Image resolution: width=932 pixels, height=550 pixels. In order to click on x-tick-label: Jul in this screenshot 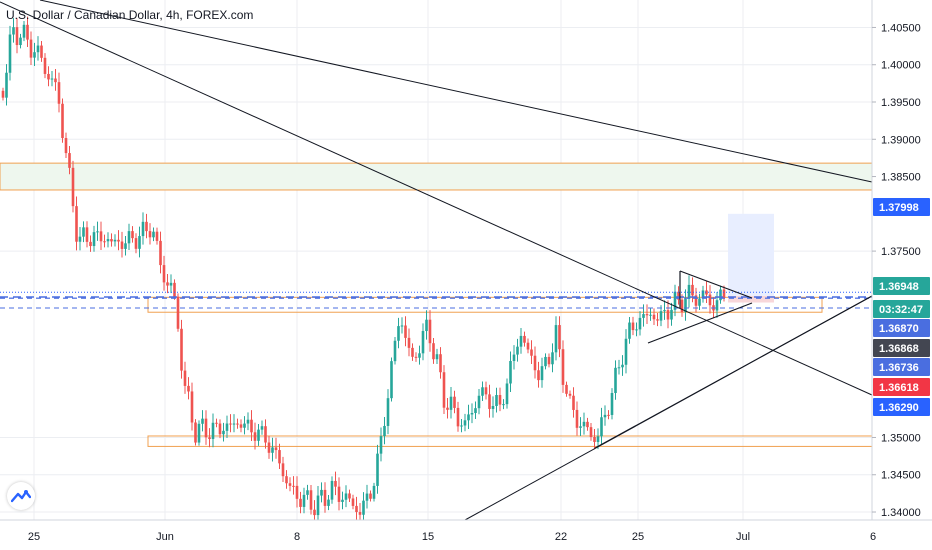, I will do `click(743, 537)`.